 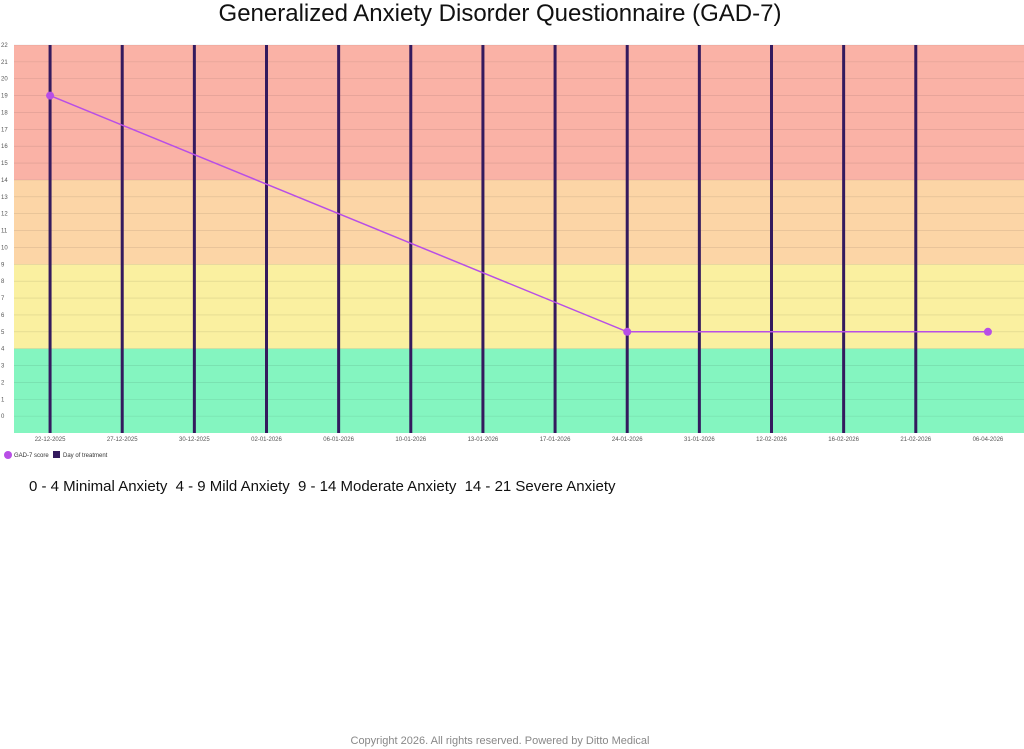 What do you see at coordinates (4, 80) in the screenshot?
I see `y-tick-label: 20` at bounding box center [4, 80].